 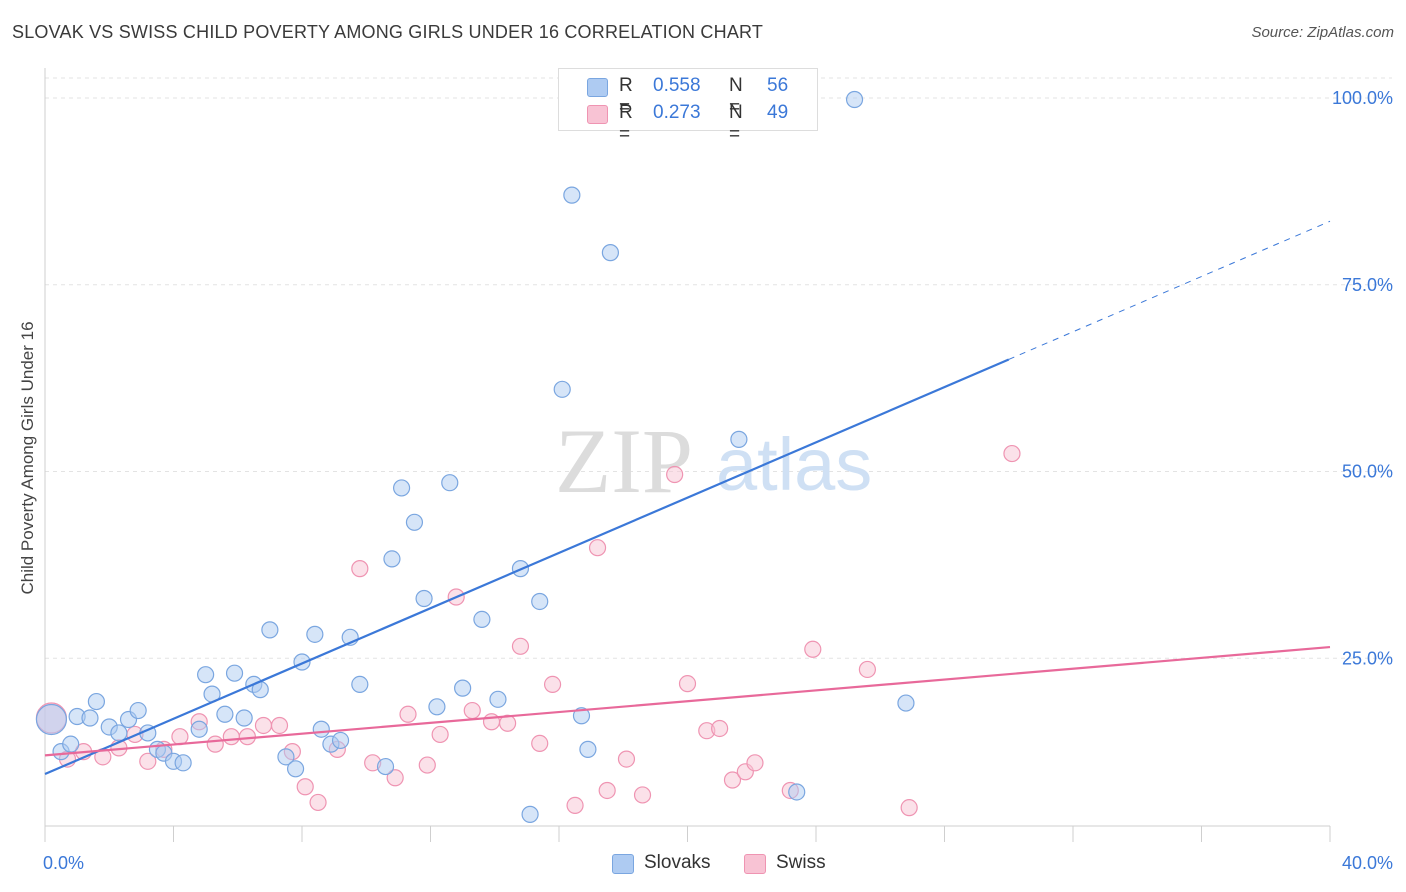 I want to click on x-tick-label-min: 0.0%, so click(x=63, y=863).